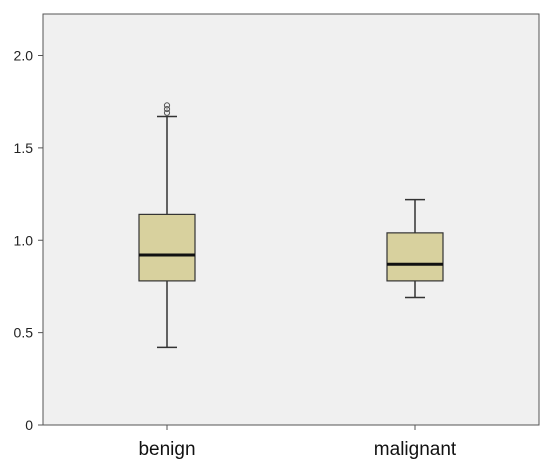 The image size is (550, 472). What do you see at coordinates (166, 449) in the screenshot?
I see `category-label-benign: benign` at bounding box center [166, 449].